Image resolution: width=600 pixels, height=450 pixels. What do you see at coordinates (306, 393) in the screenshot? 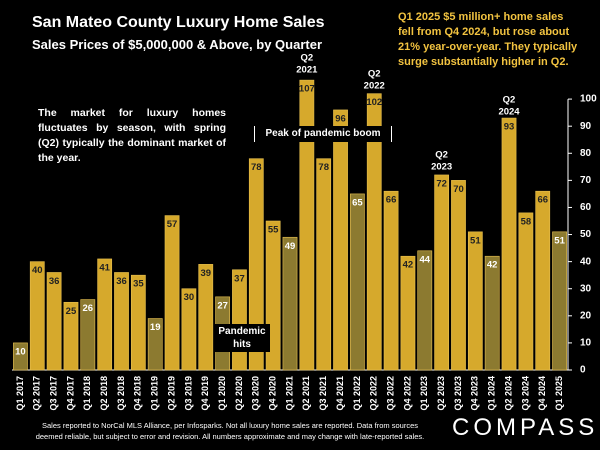
I see `x-tick-label: Q2 2021` at bounding box center [306, 393].